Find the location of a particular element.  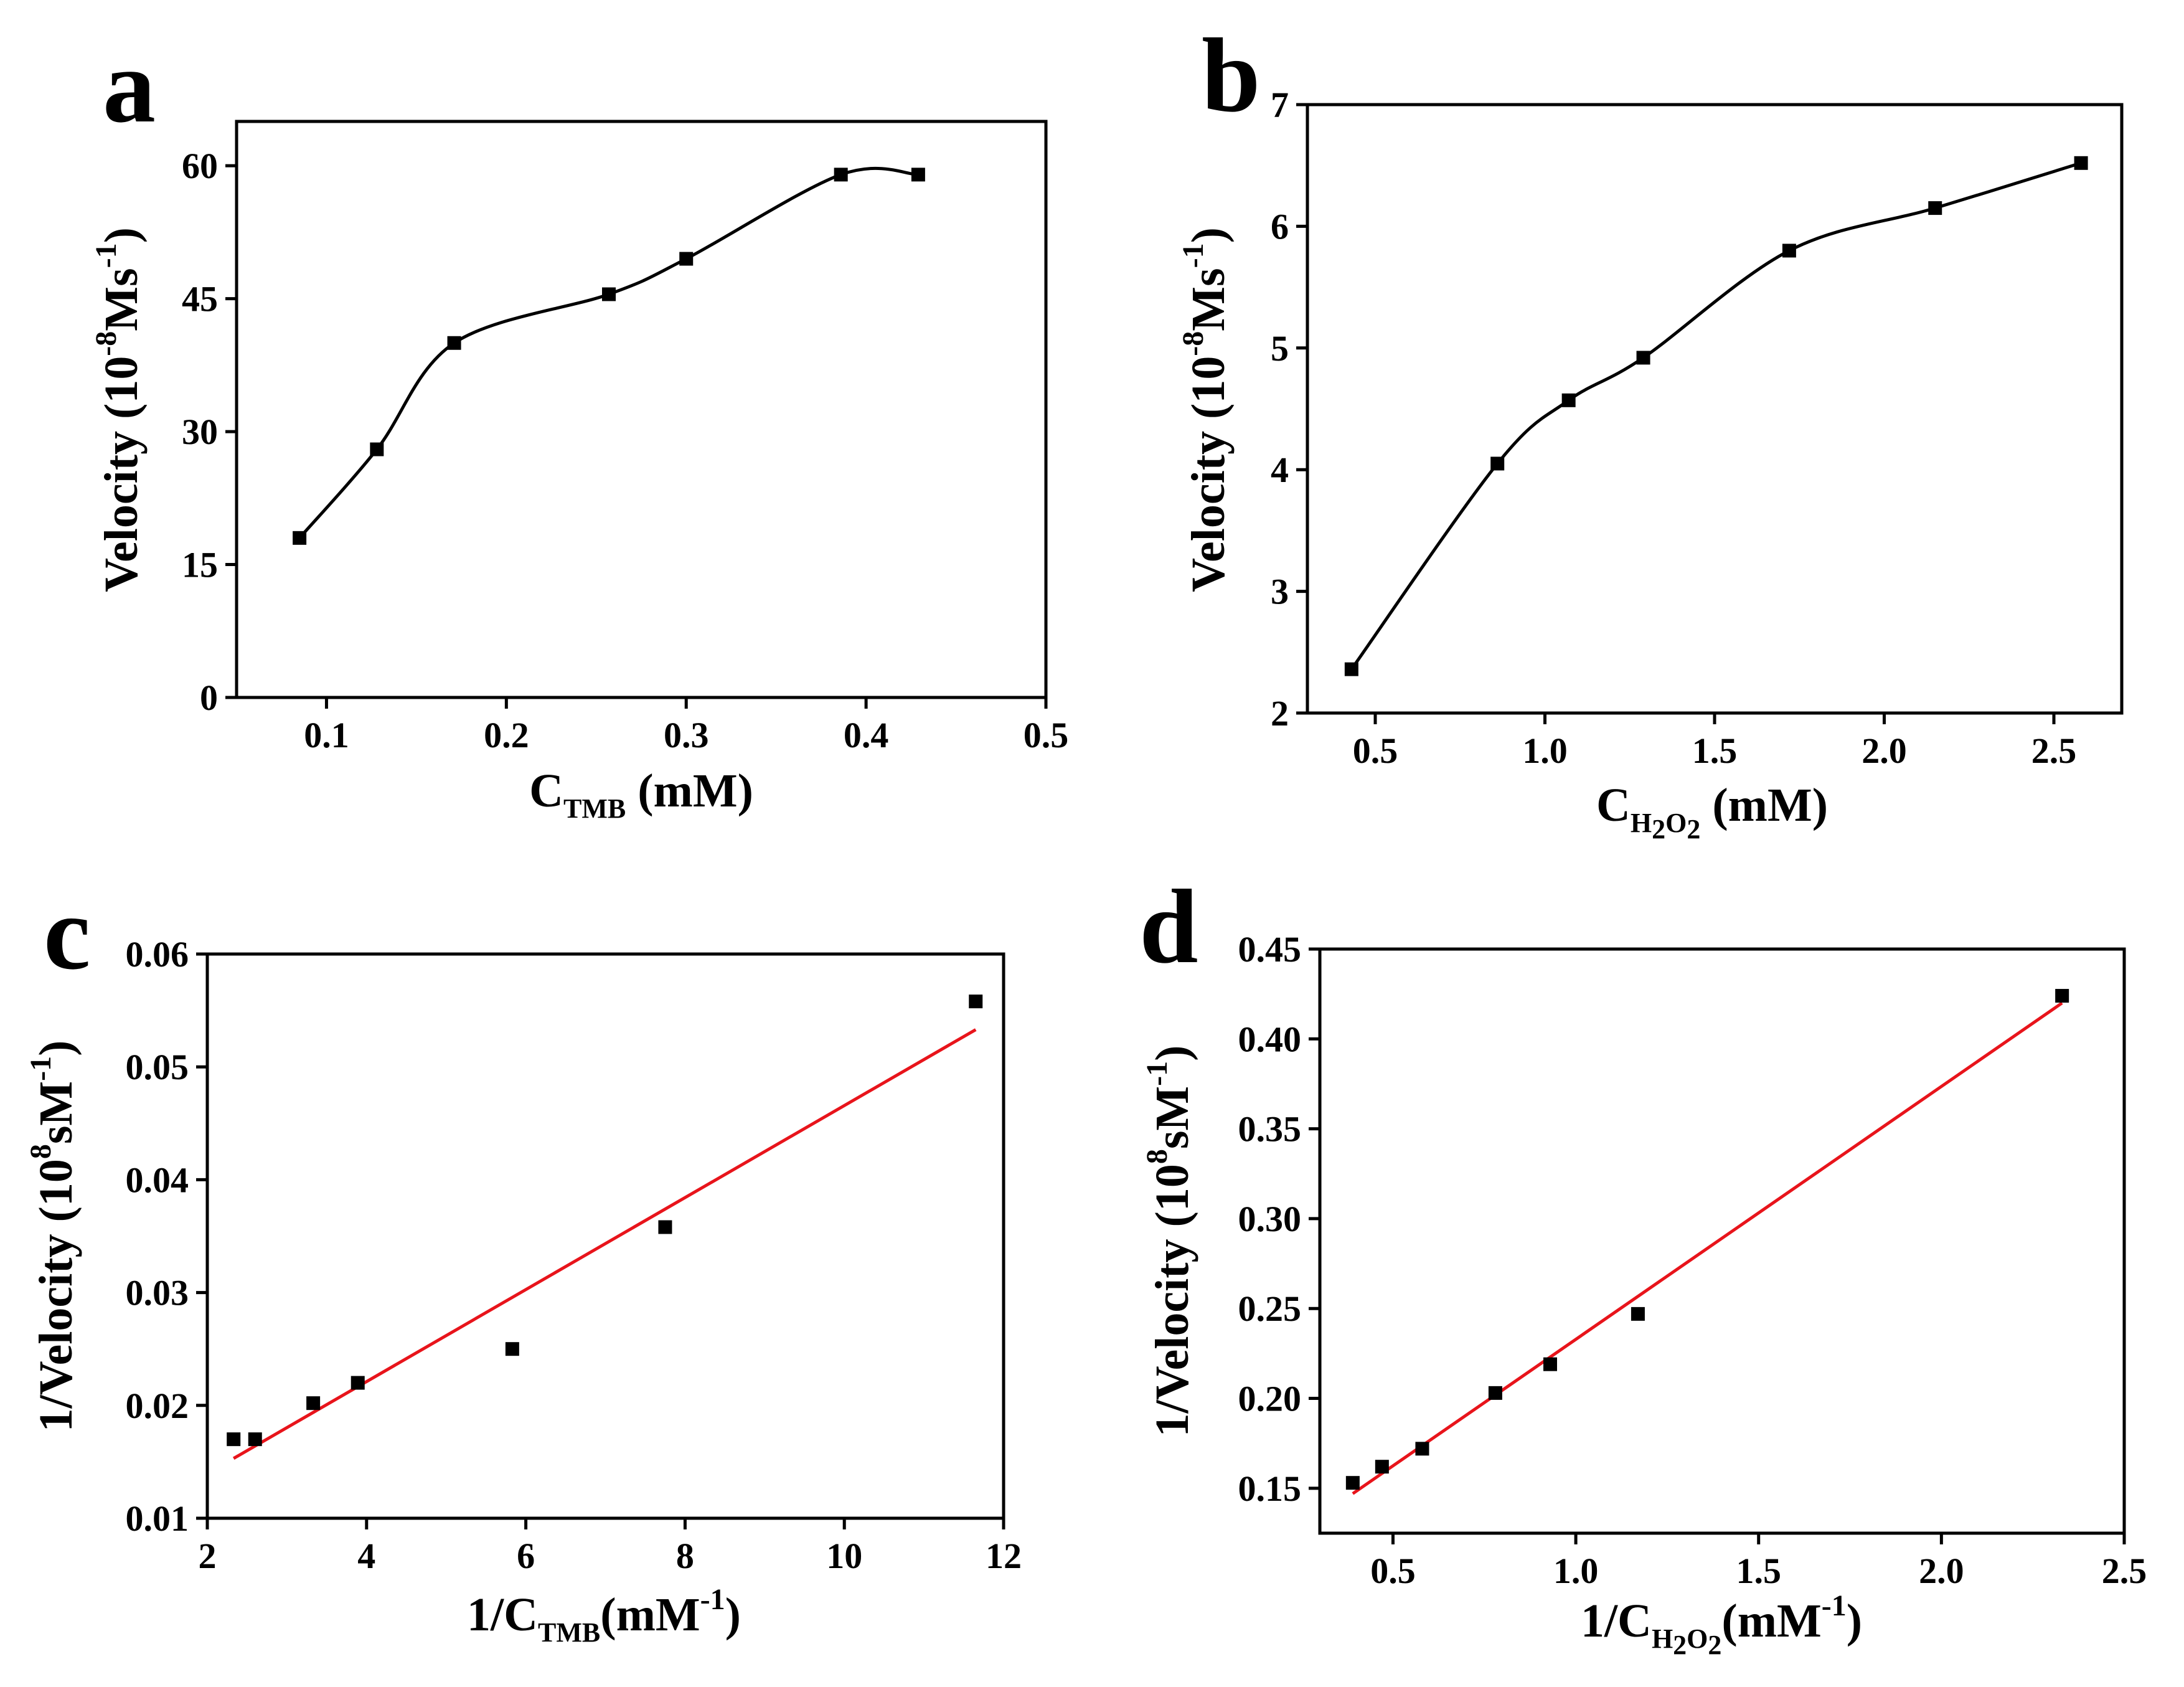

linear-fit-line is located at coordinates (605, 1244).